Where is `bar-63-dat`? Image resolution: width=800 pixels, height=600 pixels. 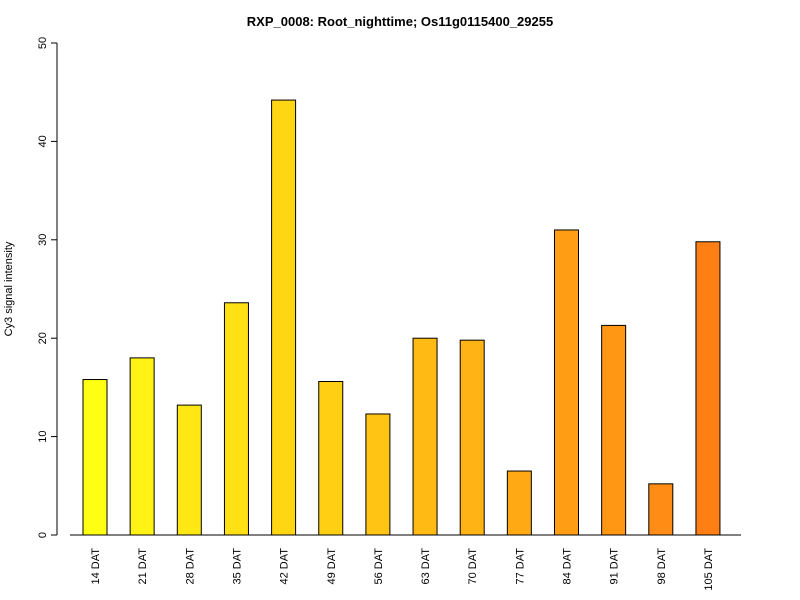 bar-63-dat is located at coordinates (425, 436).